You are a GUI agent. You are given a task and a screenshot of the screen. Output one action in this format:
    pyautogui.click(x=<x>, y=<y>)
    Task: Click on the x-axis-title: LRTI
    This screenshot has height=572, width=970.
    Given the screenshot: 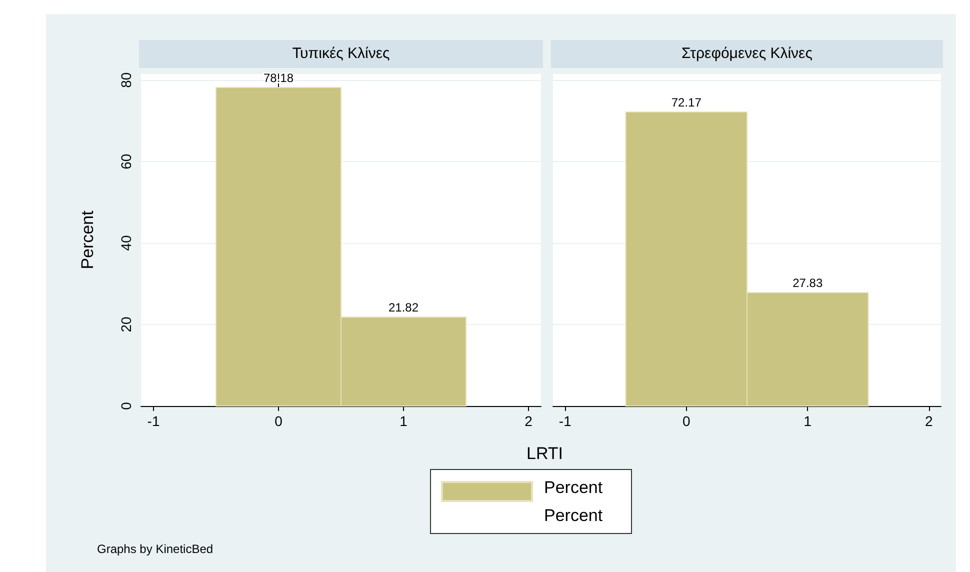 What is the action you would take?
    pyautogui.click(x=545, y=454)
    